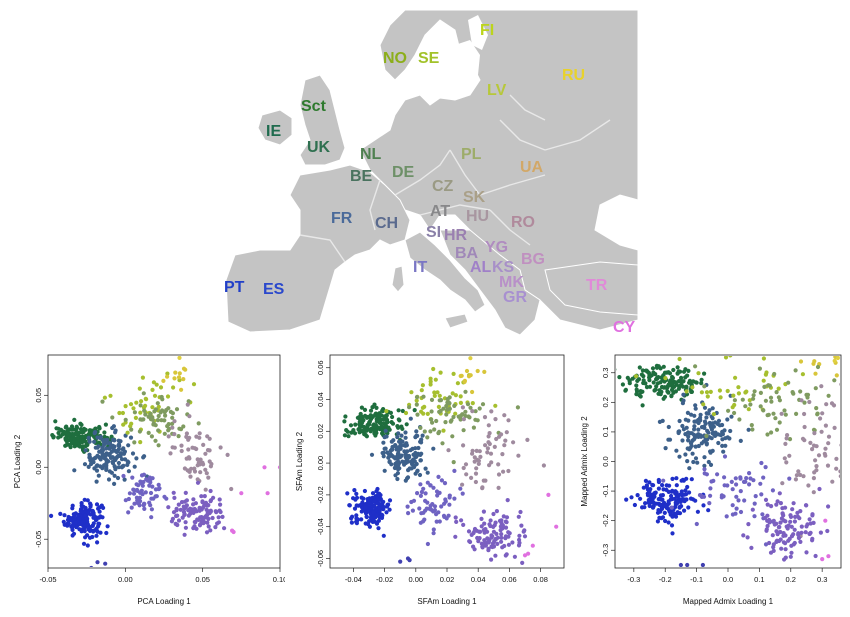  I want to click on x-tick-label: 0.04, so click(478, 579).